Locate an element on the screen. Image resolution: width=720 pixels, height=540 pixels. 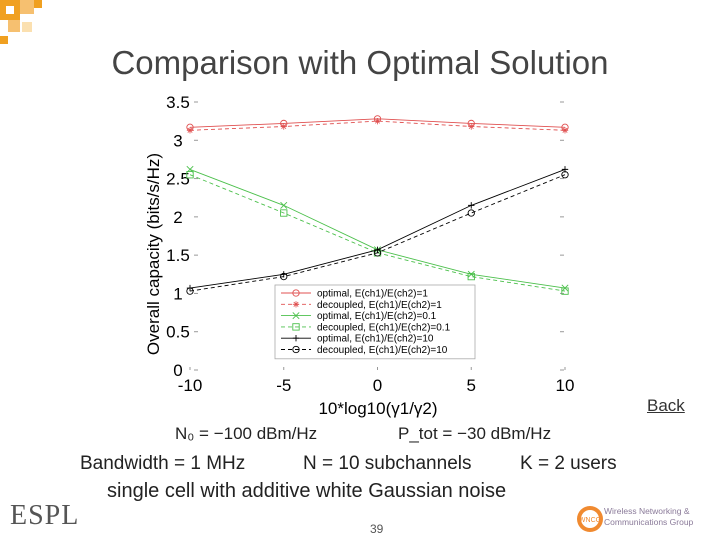
legend-entry: optimal, E(ch1)/E(ch2)=10 is located at coordinates (375, 339).